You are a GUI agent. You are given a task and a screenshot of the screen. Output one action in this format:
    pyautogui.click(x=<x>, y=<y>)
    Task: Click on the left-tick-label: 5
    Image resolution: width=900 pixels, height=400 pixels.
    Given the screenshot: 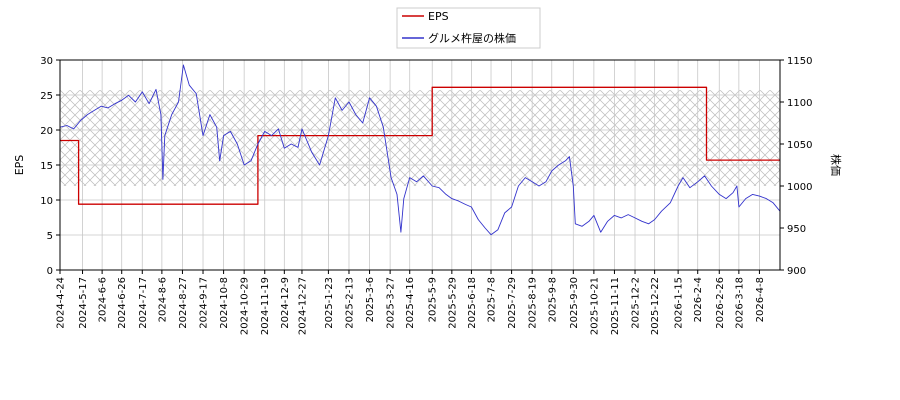 What is the action you would take?
    pyautogui.click(x=50, y=236)
    